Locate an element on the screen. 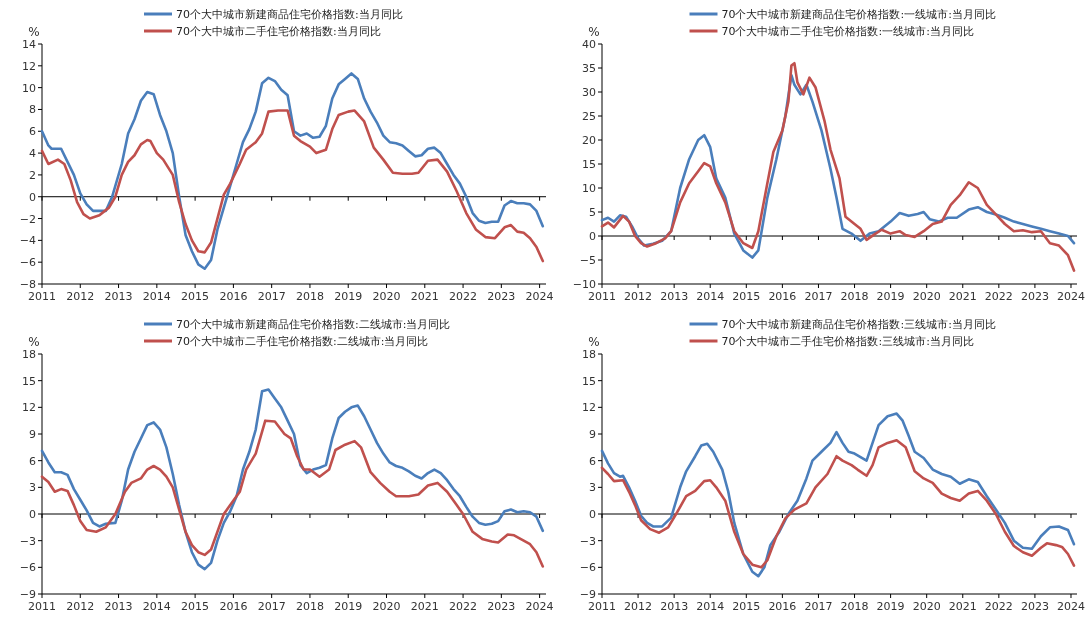 Image resolution: width=1091 pixels, height=621 pixels. y-tick-label: 40 is located at coordinates (589, 44).